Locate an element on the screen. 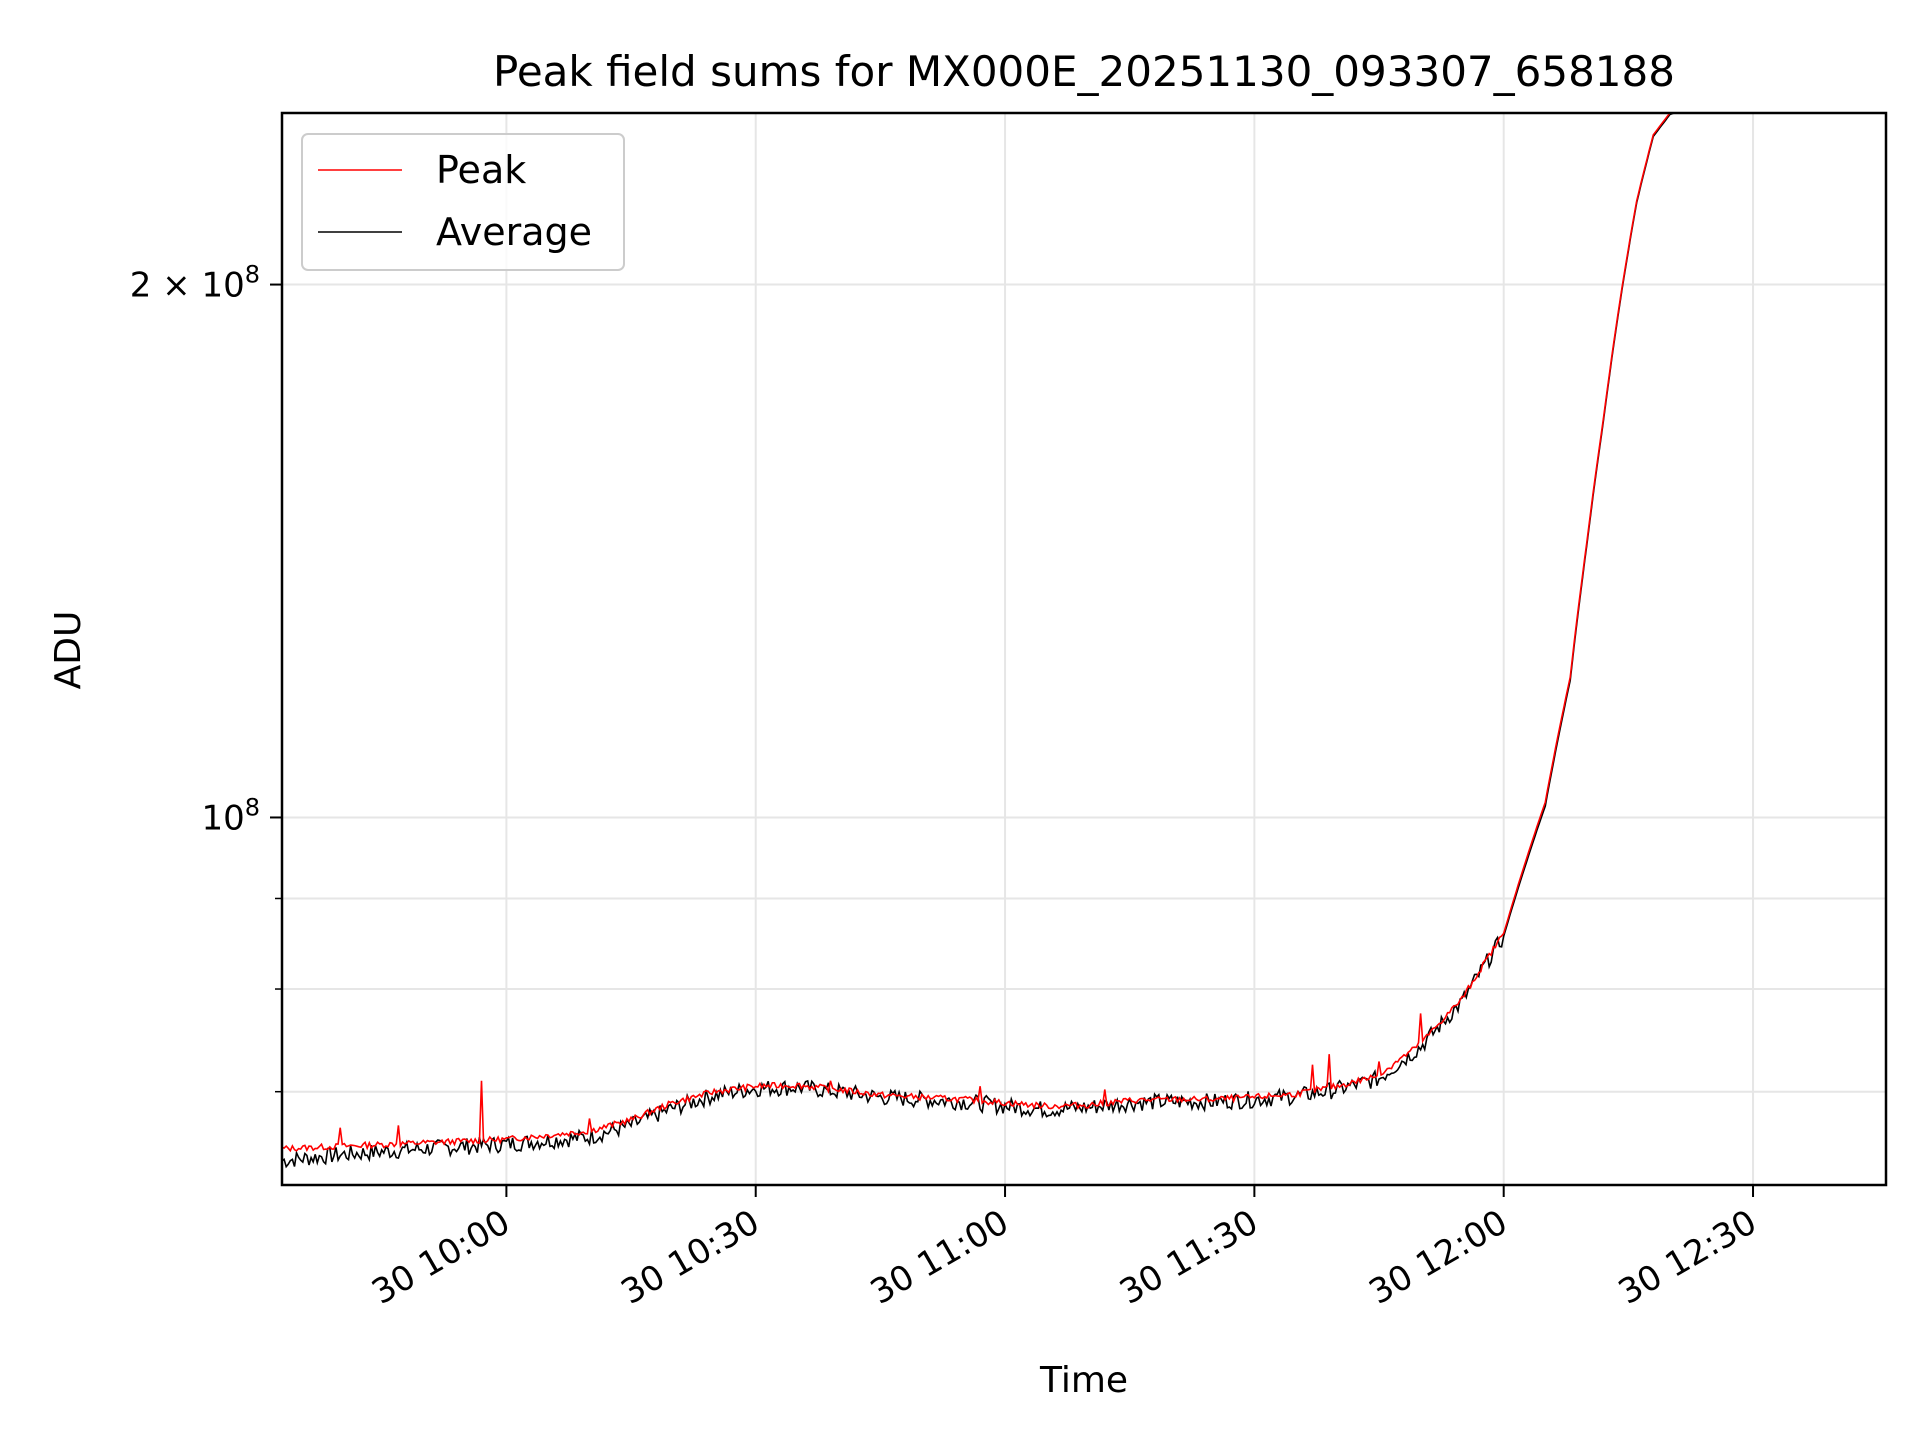 The height and width of the screenshot is (1440, 1920). legend-box is located at coordinates (463, 202).